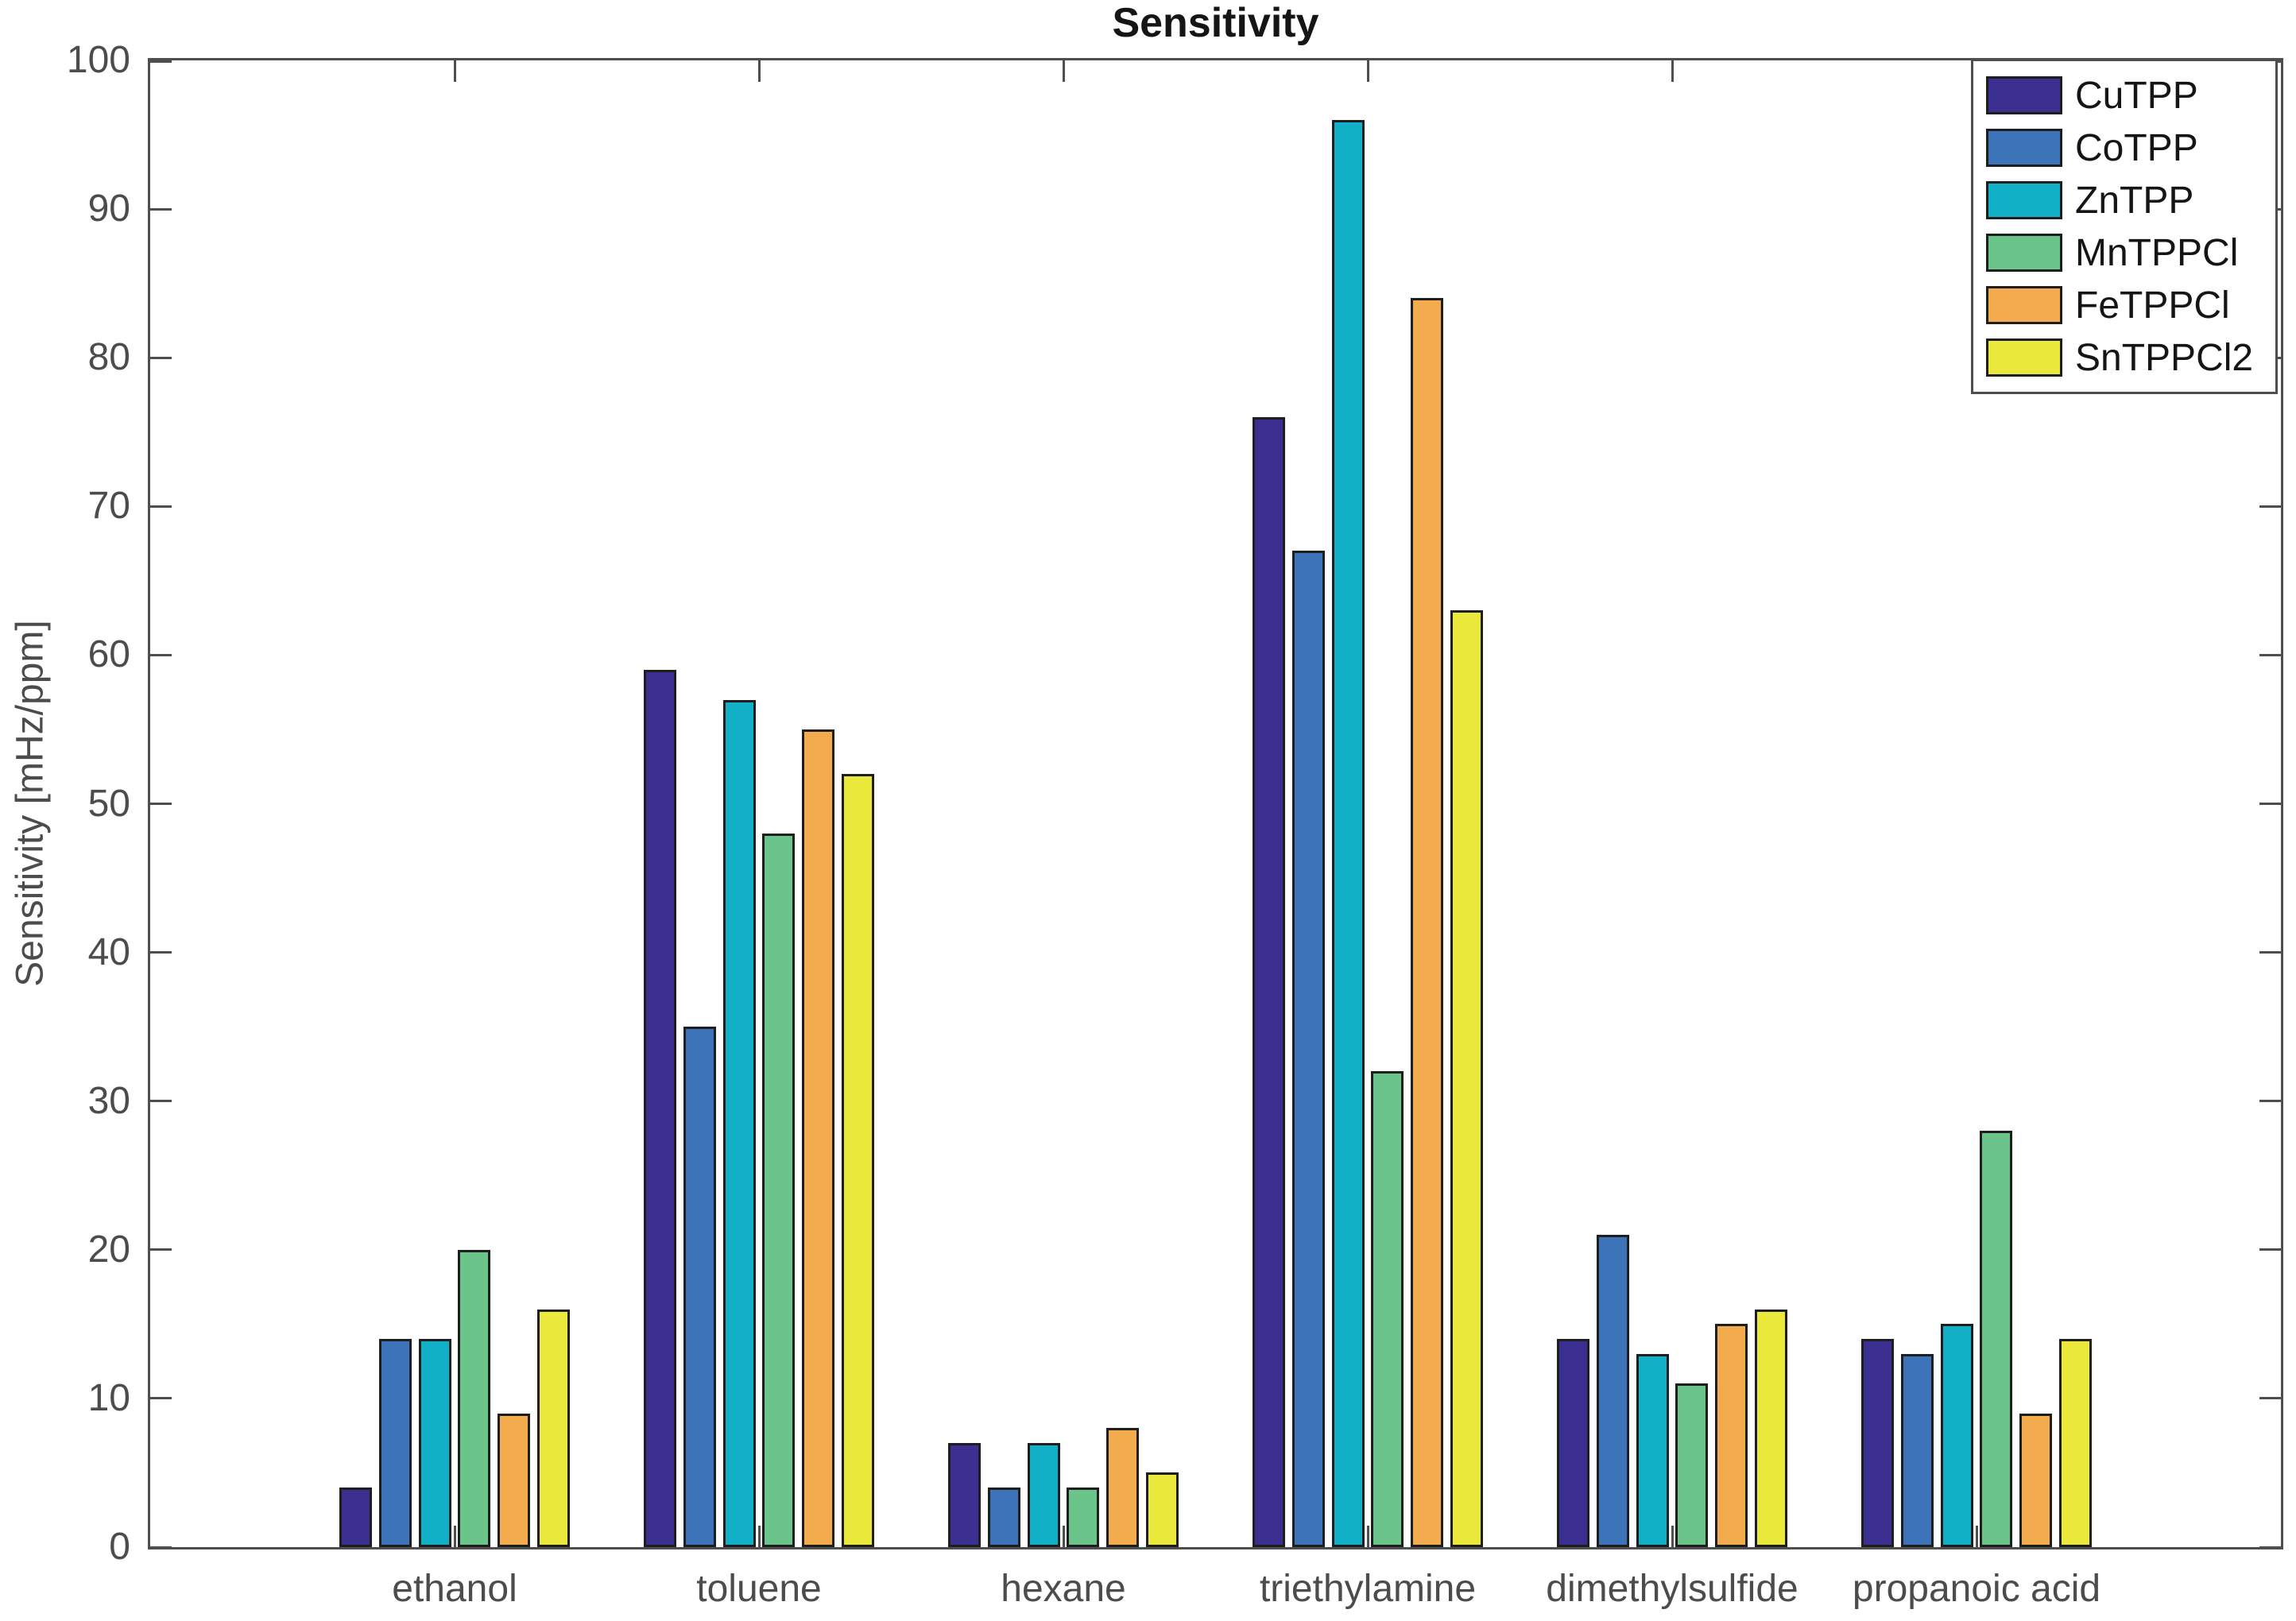 This screenshot has height=1621, width=2296. I want to click on bar-CuTPP-dimethylsulfide, so click(1573, 1443).